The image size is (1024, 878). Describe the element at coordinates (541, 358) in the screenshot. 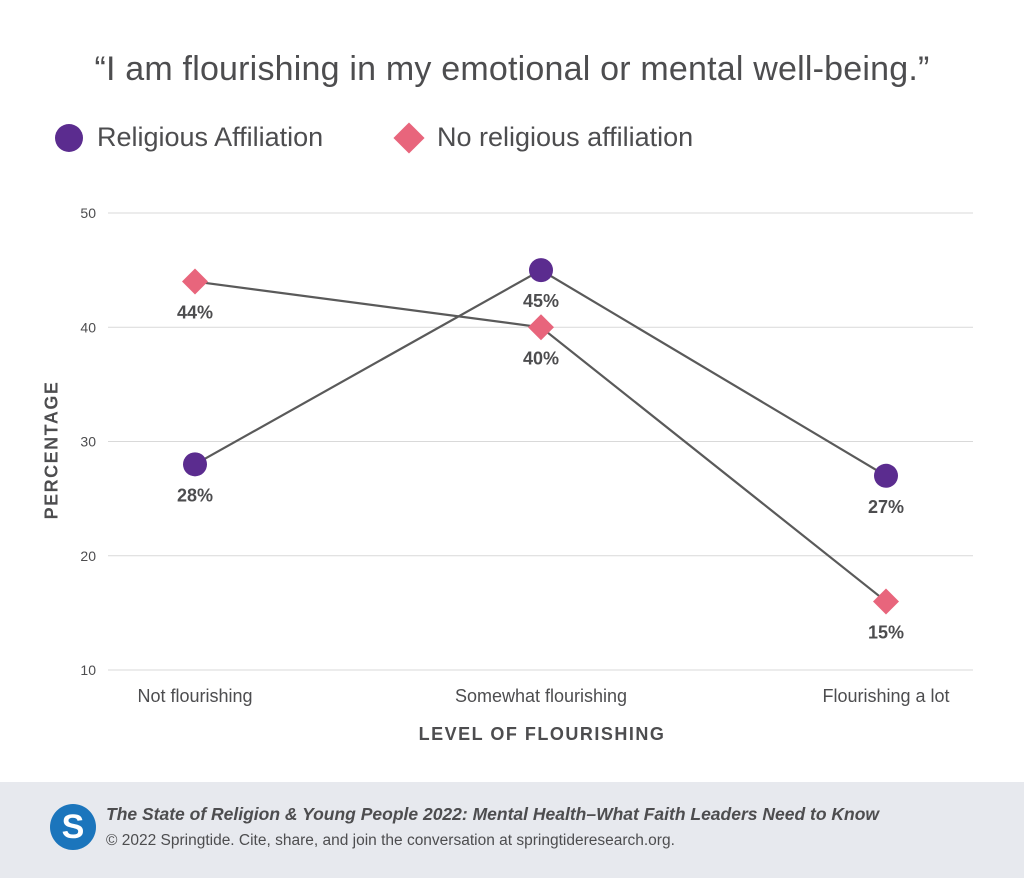

I see `data-label: 40%` at that location.